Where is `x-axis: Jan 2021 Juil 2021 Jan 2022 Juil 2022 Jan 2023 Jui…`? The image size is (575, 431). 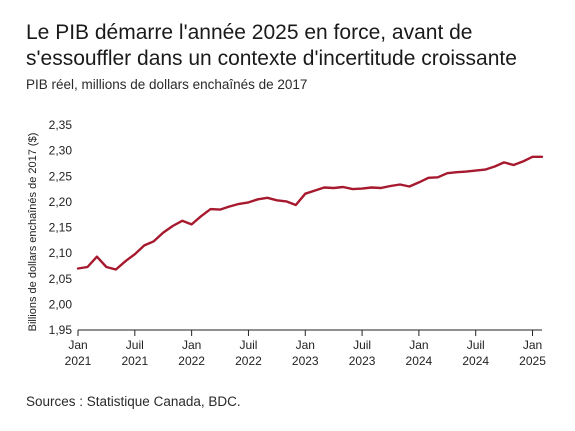
x-axis: Jan 2021 Juil 2021 Jan 2022 Juil 2022 Jan 2023 Jui… is located at coordinates (305, 348).